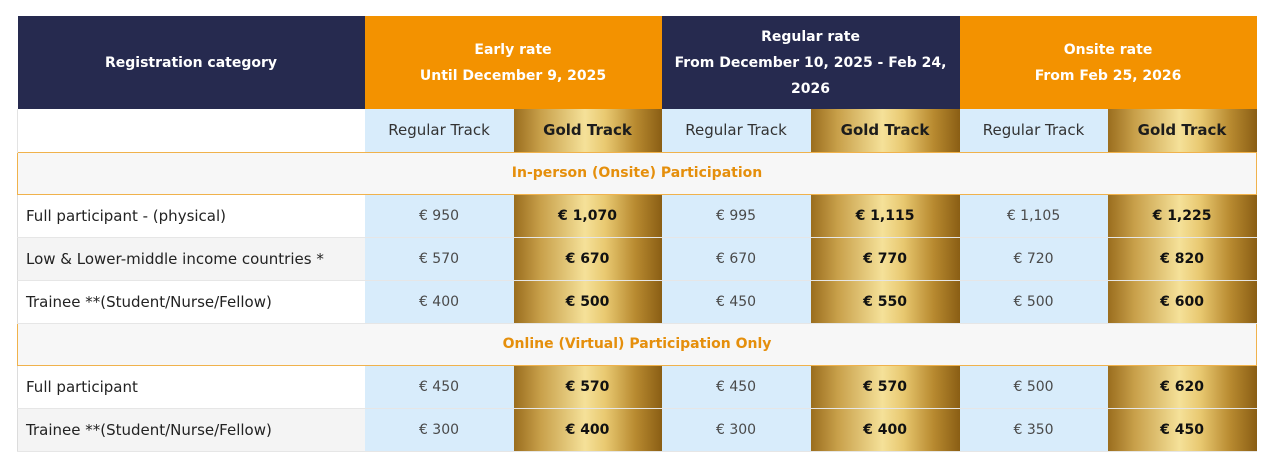 Image resolution: width=1278 pixels, height=463 pixels. I want to click on track-row-blank-cell, so click(191, 130).